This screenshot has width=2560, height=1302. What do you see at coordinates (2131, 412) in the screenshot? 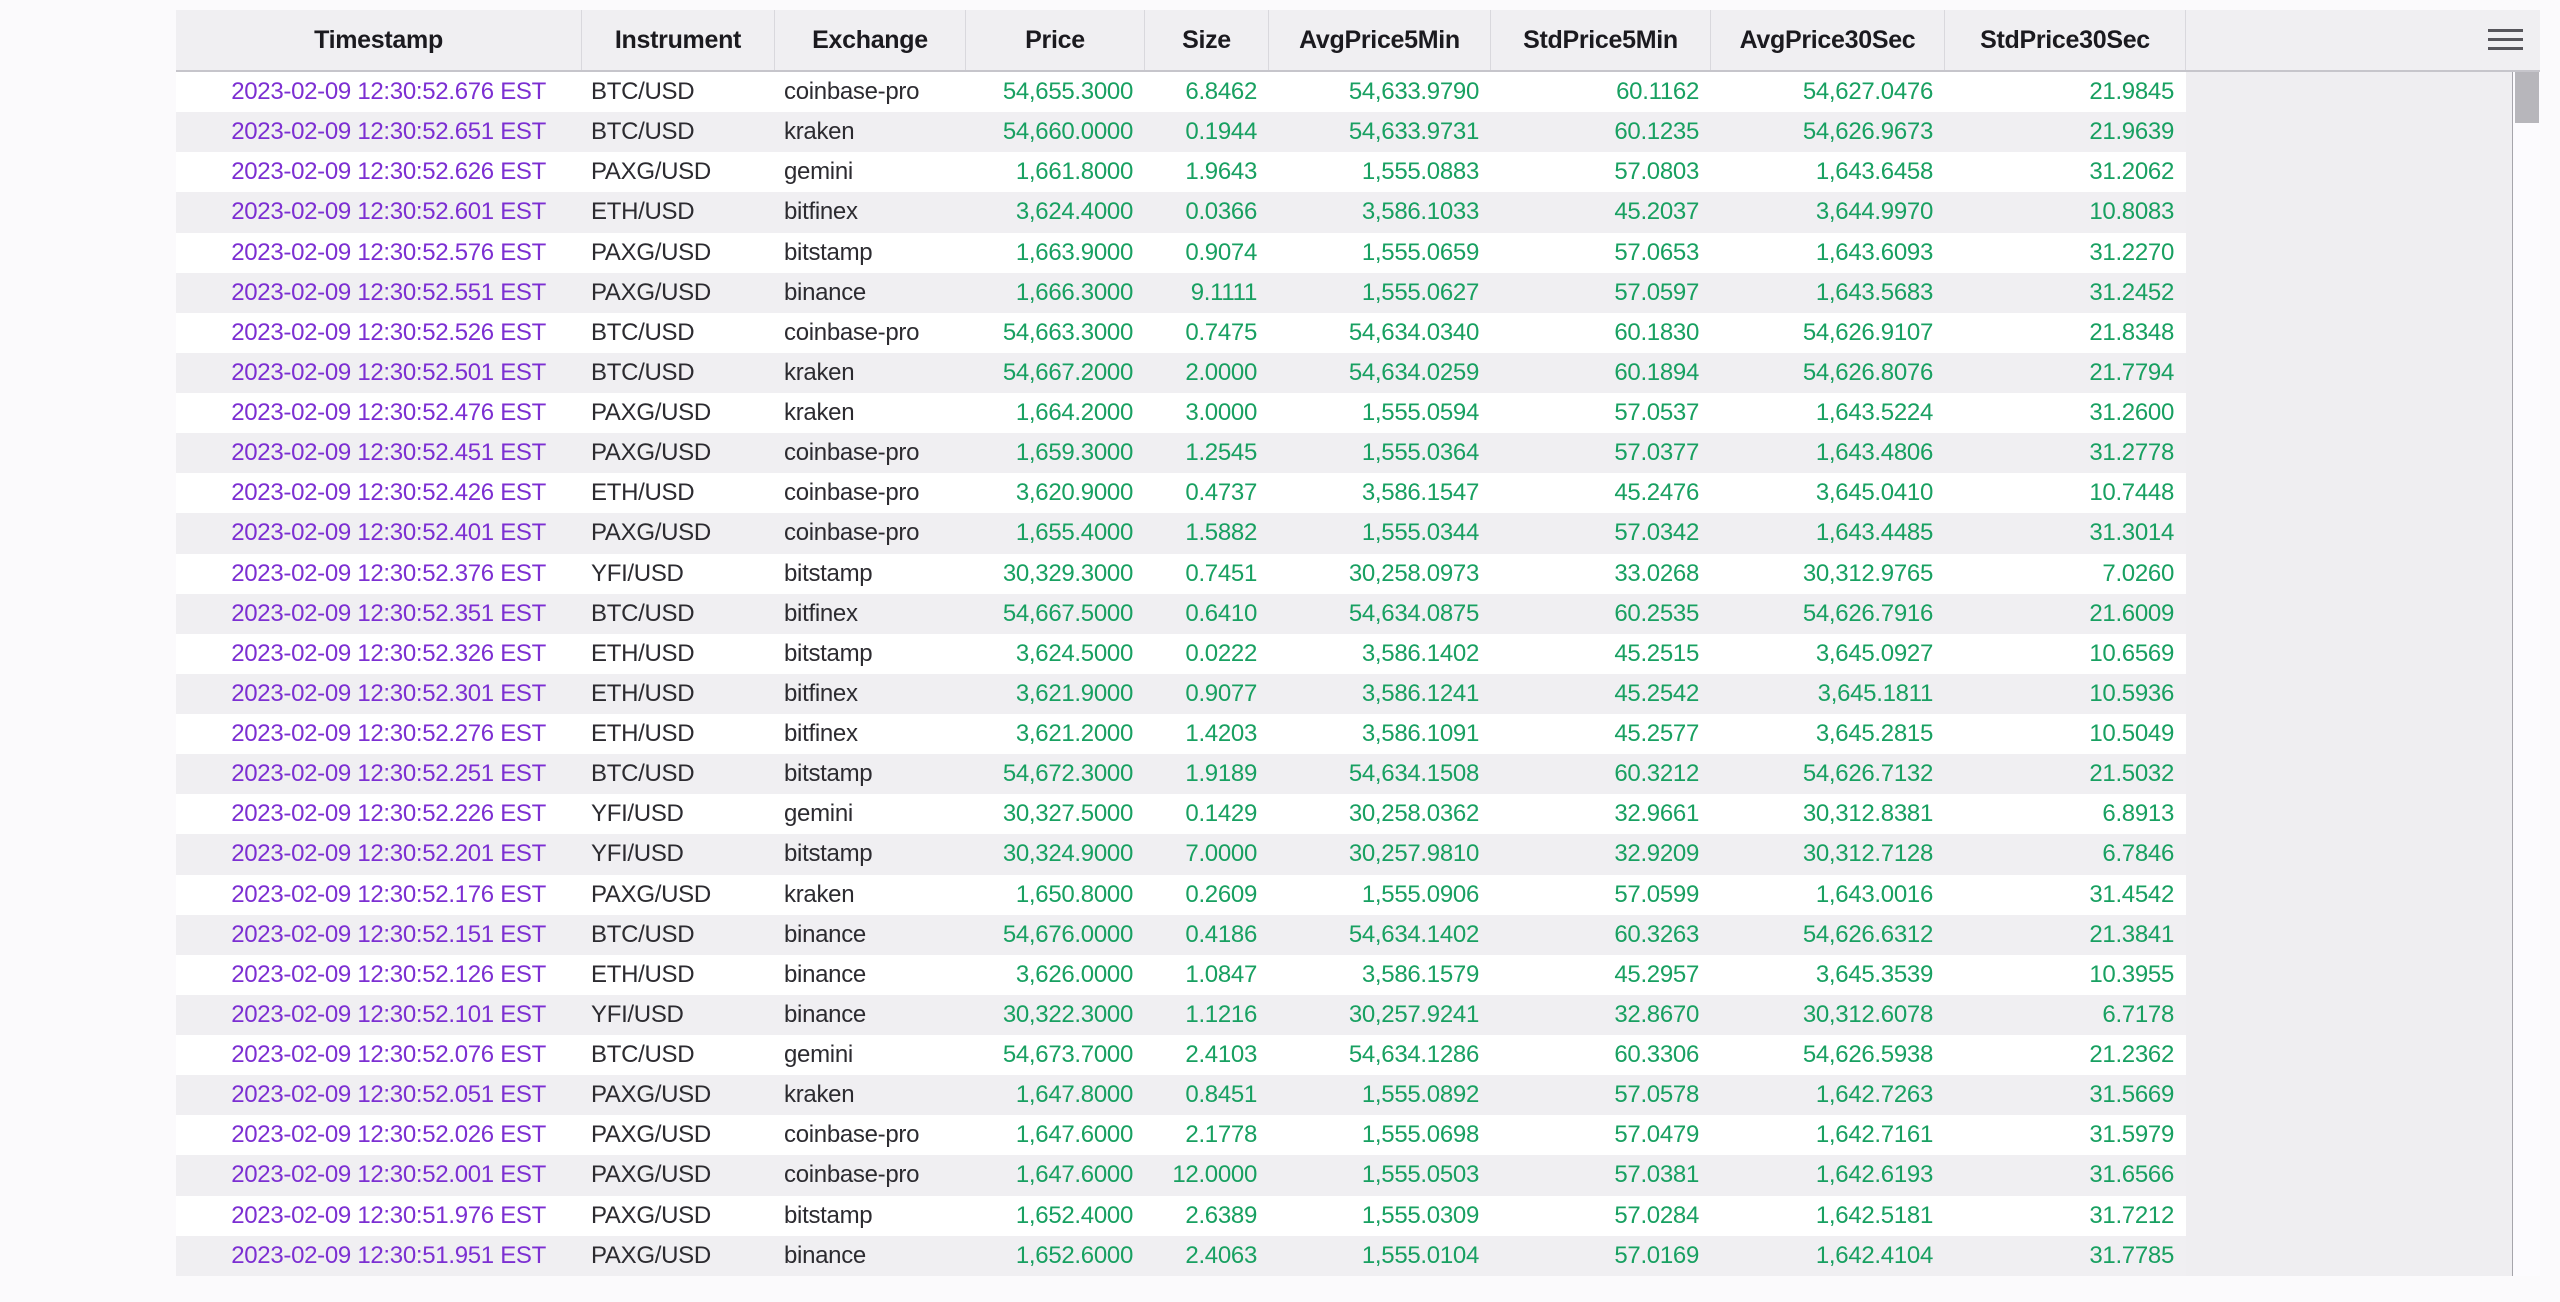
I see `cell-stdprice30sec: 31.2600` at bounding box center [2131, 412].